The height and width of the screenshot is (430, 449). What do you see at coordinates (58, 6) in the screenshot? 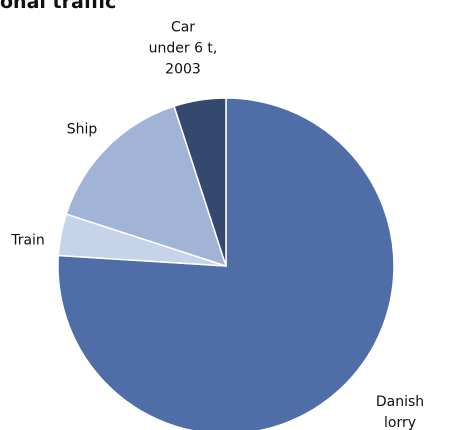
I see `chart-title: onal traffic` at bounding box center [58, 6].